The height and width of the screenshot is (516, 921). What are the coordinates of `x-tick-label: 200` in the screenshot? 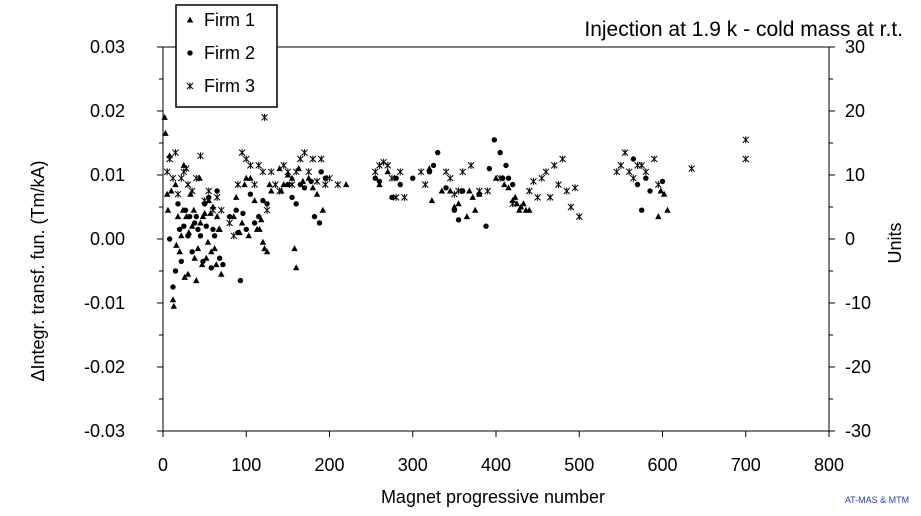 It's located at (329, 465).